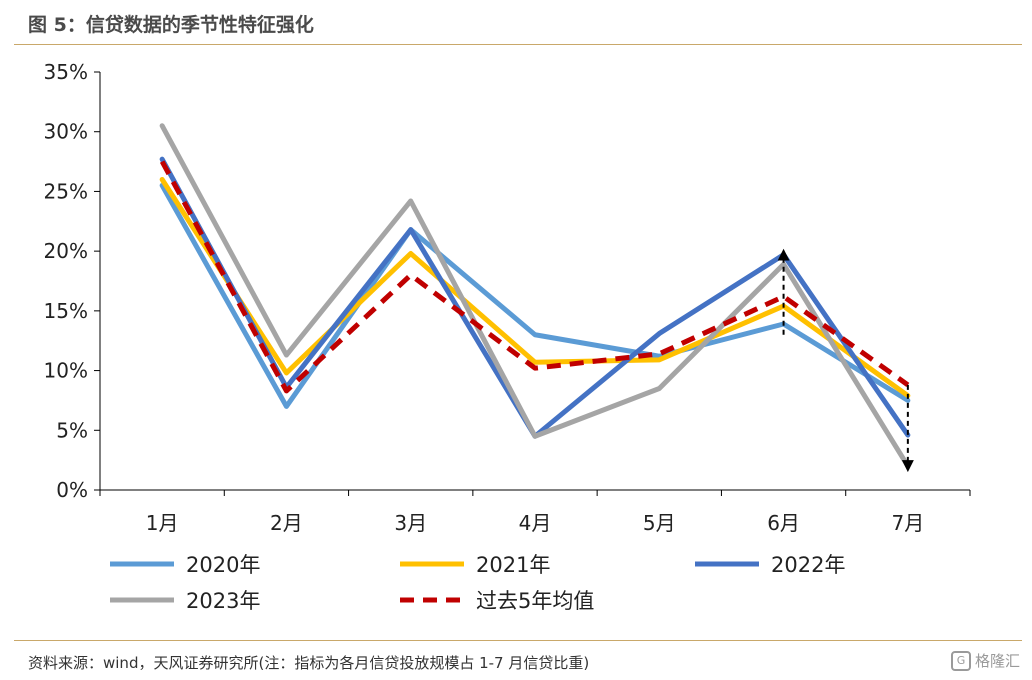 The image size is (1032, 680). Describe the element at coordinates (907, 523) in the screenshot. I see `x-tick-label: 7月` at that location.